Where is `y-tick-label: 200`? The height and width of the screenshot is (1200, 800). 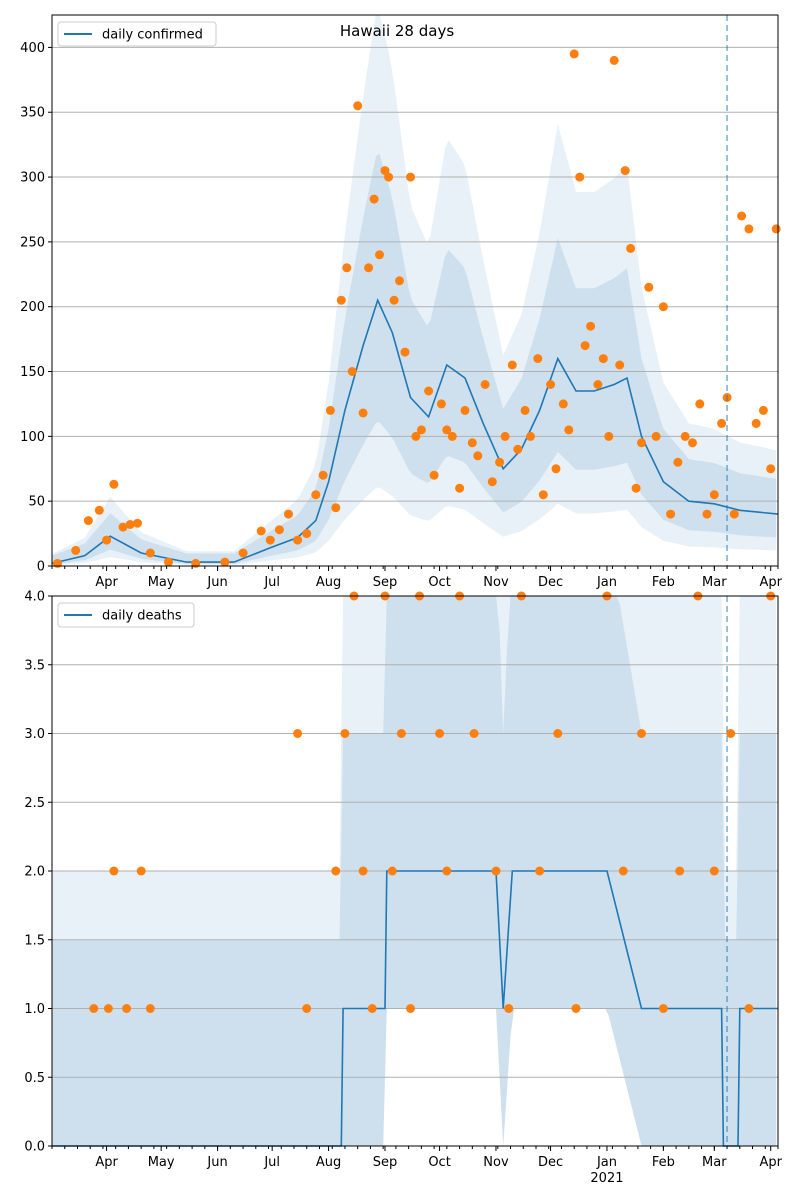 y-tick-label: 200 is located at coordinates (32, 307).